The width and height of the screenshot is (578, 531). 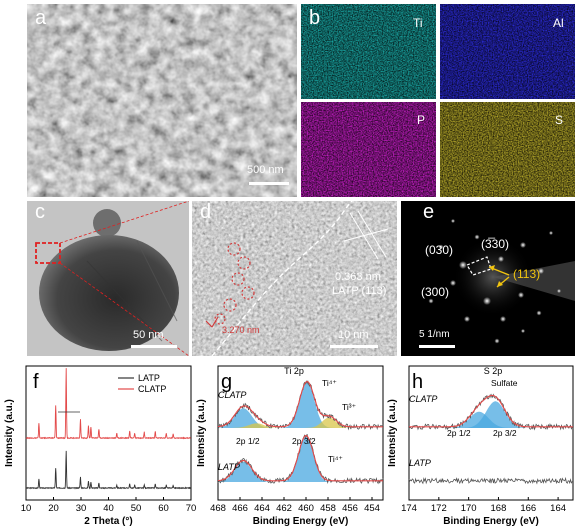 What do you see at coordinates (504, 383) in the screenshot?
I see `h-sulfate-label: Sulfate` at bounding box center [504, 383].